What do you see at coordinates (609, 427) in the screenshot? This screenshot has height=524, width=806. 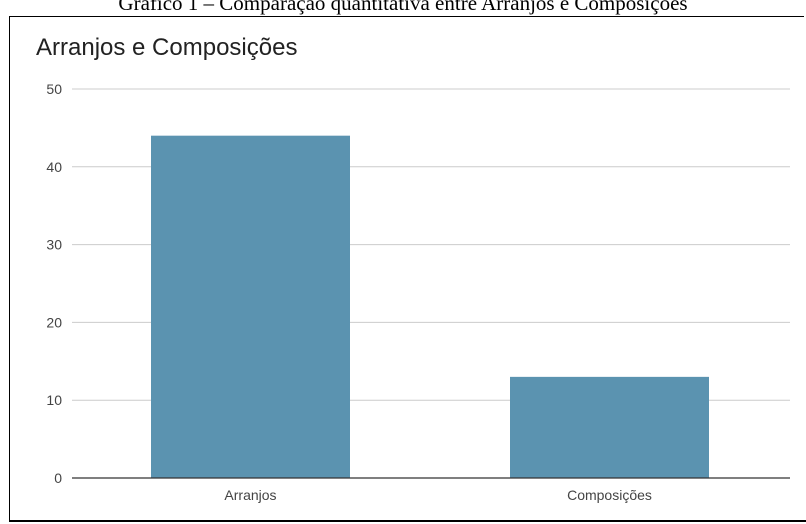 I see `bar-composições` at bounding box center [609, 427].